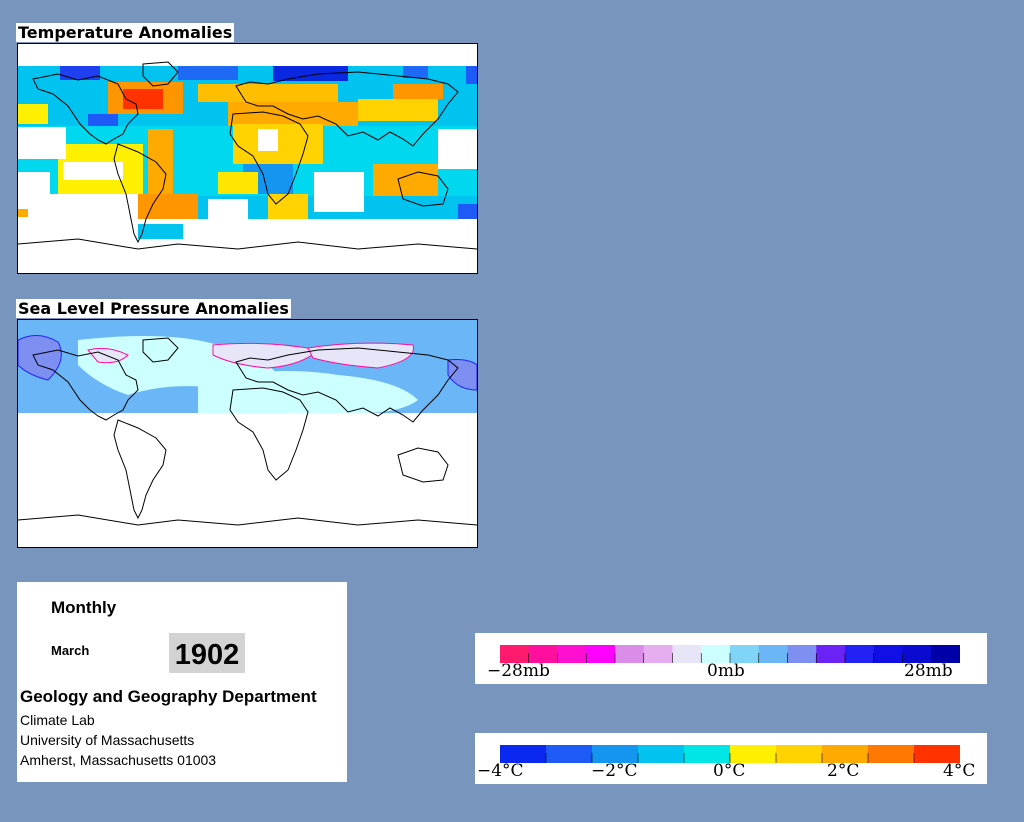 The height and width of the screenshot is (822, 1024). I want to click on department-name: Geology and Geography Department, so click(168, 696).